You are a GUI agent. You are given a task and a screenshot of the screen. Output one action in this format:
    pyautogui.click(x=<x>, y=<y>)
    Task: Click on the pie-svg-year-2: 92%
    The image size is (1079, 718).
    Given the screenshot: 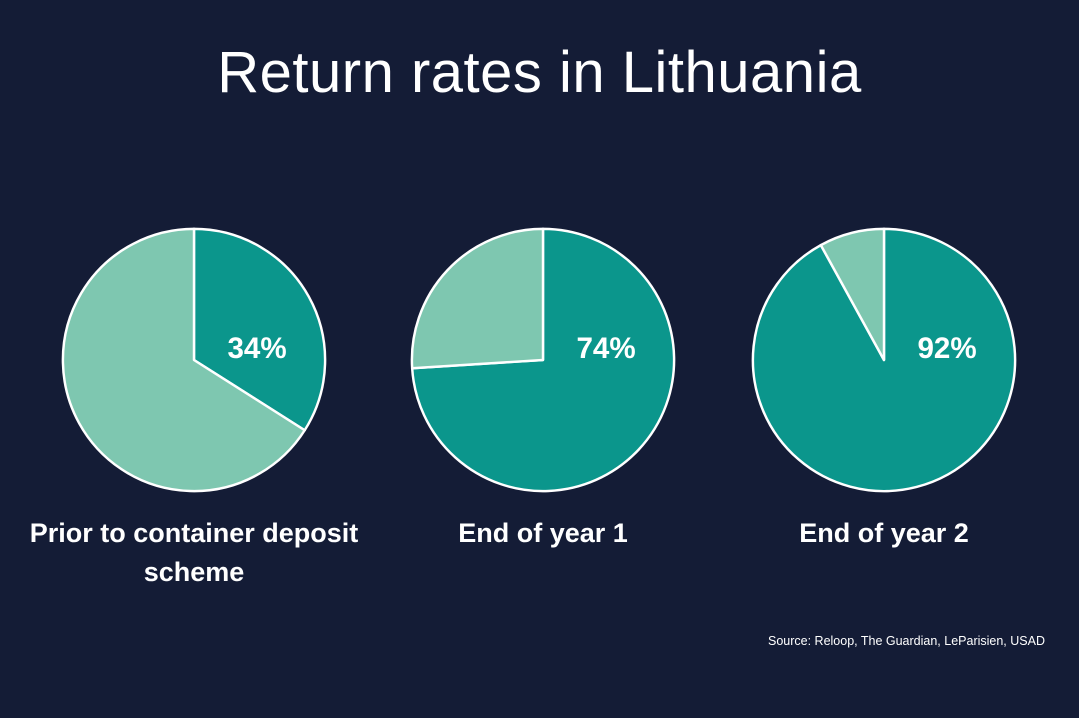 What is the action you would take?
    pyautogui.click(x=884, y=360)
    